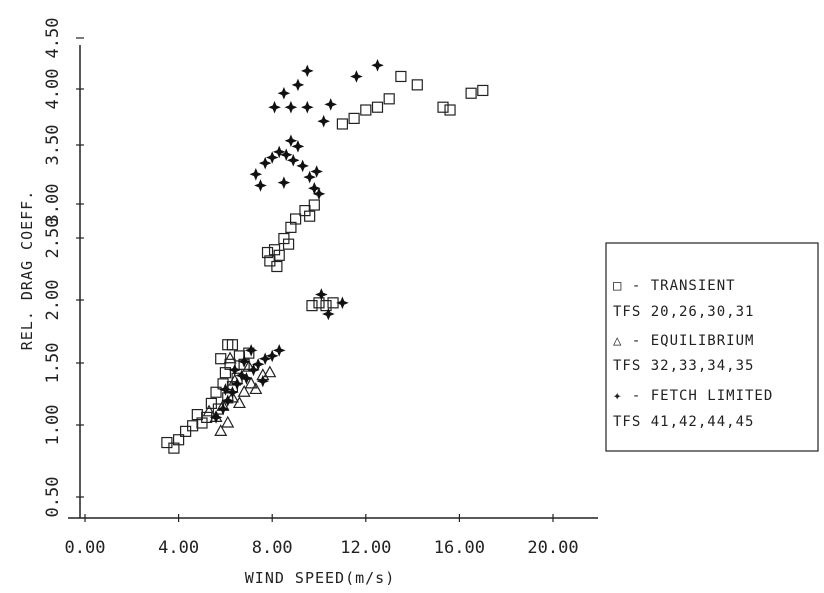 Image resolution: width=824 pixels, height=593 pixels. Describe the element at coordinates (63, 268) in the screenshot. I see `y-ticks: 0.50 1.00 1.50 2.00 2.503.00 3.50 4.00 4.50` at that location.